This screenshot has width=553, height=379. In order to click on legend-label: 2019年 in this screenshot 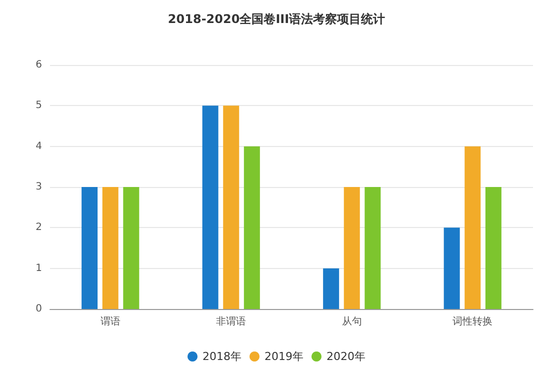, I will do `click(284, 356)`.